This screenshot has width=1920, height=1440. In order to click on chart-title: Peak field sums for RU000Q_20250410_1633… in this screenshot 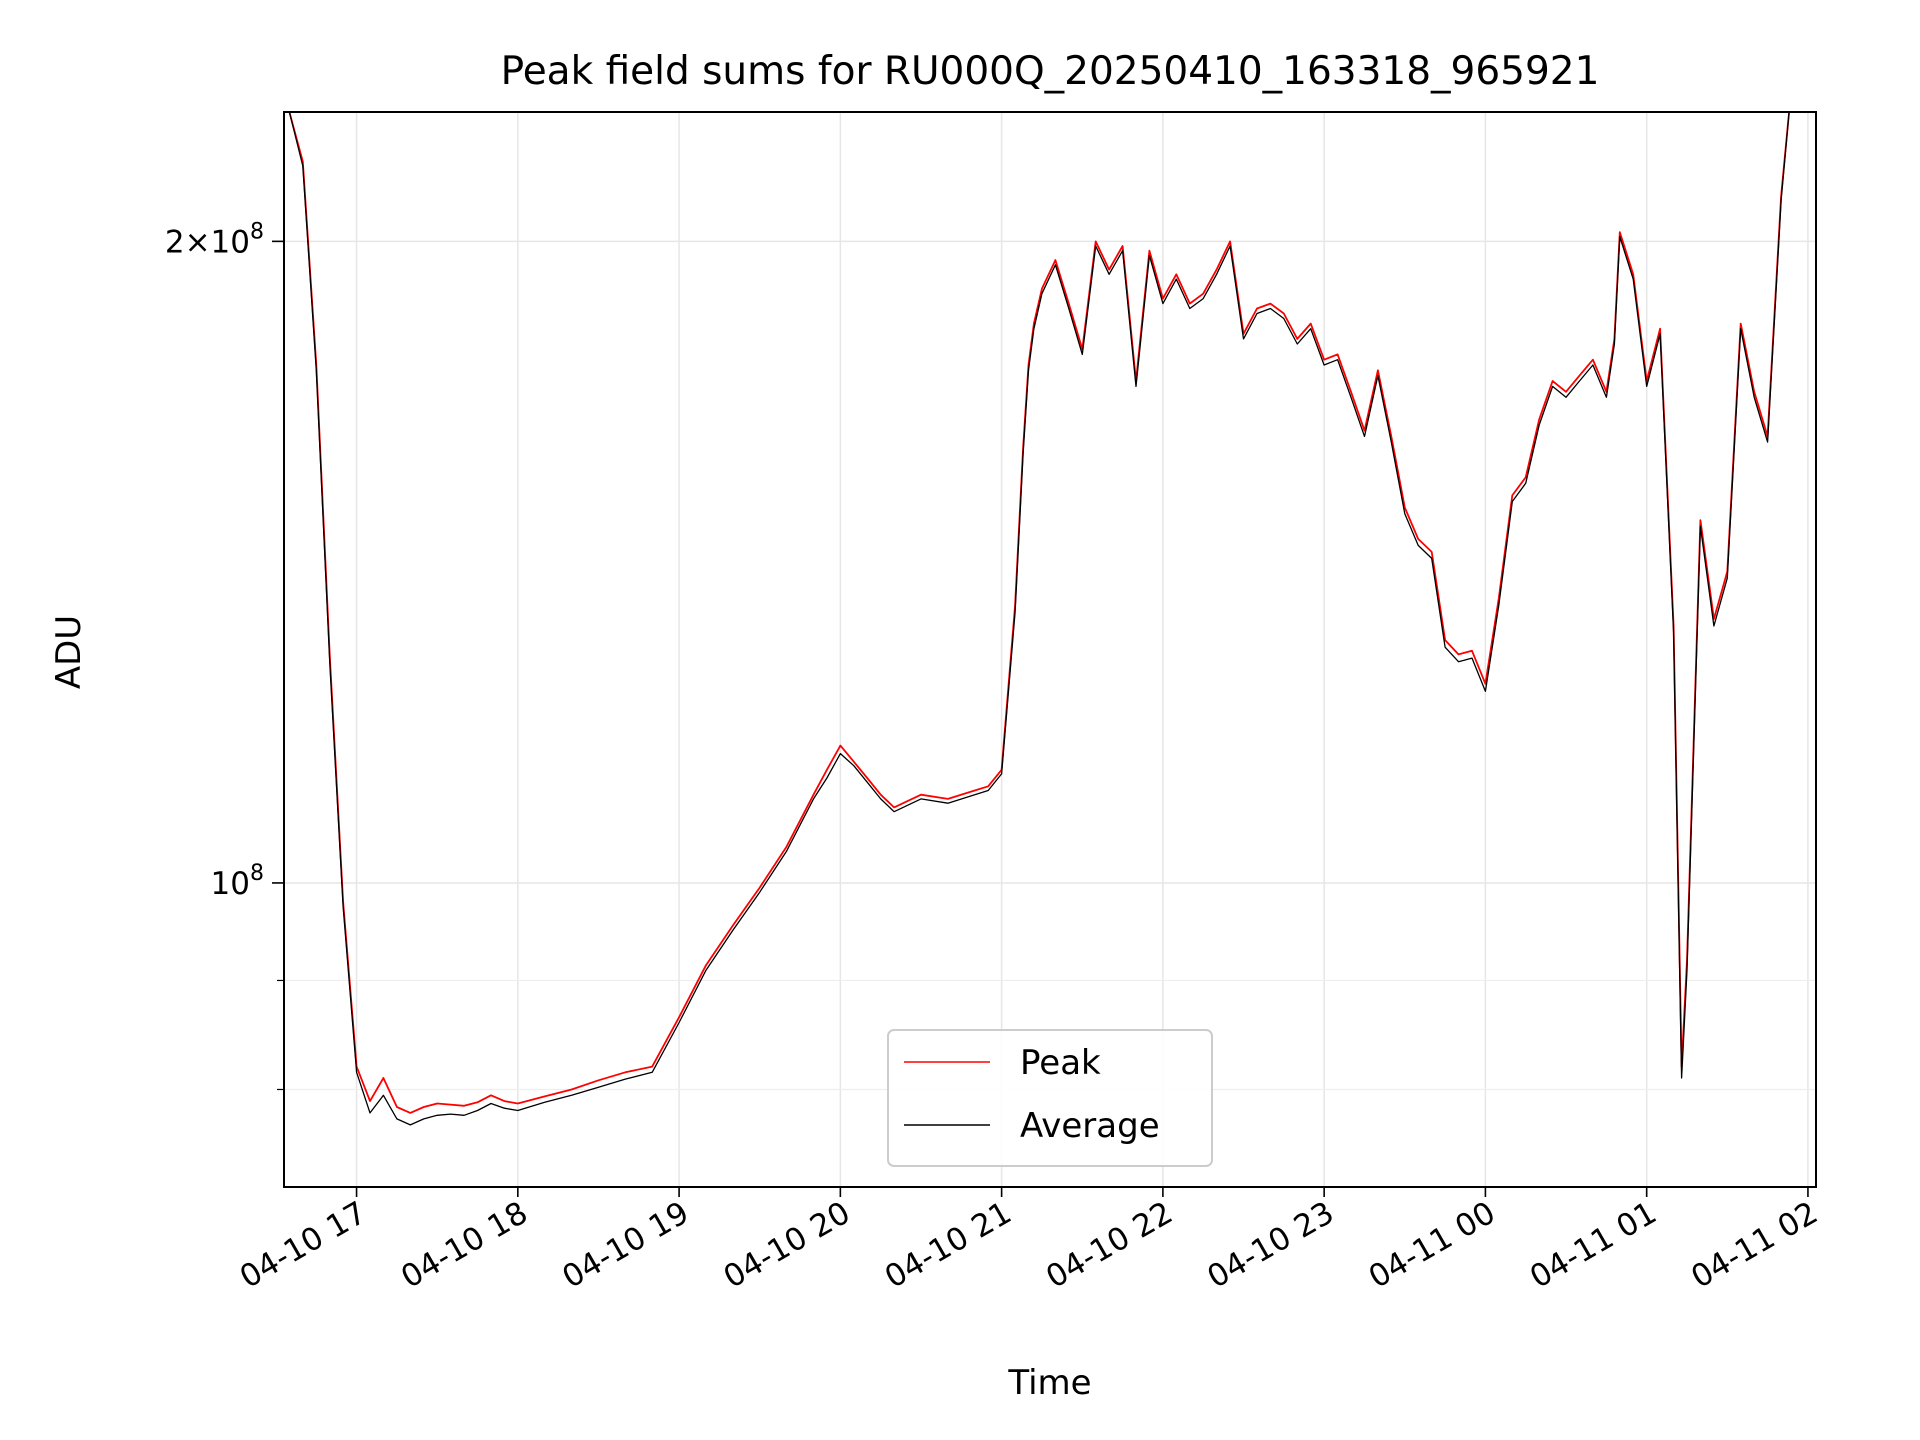, I will do `click(1050, 71)`.